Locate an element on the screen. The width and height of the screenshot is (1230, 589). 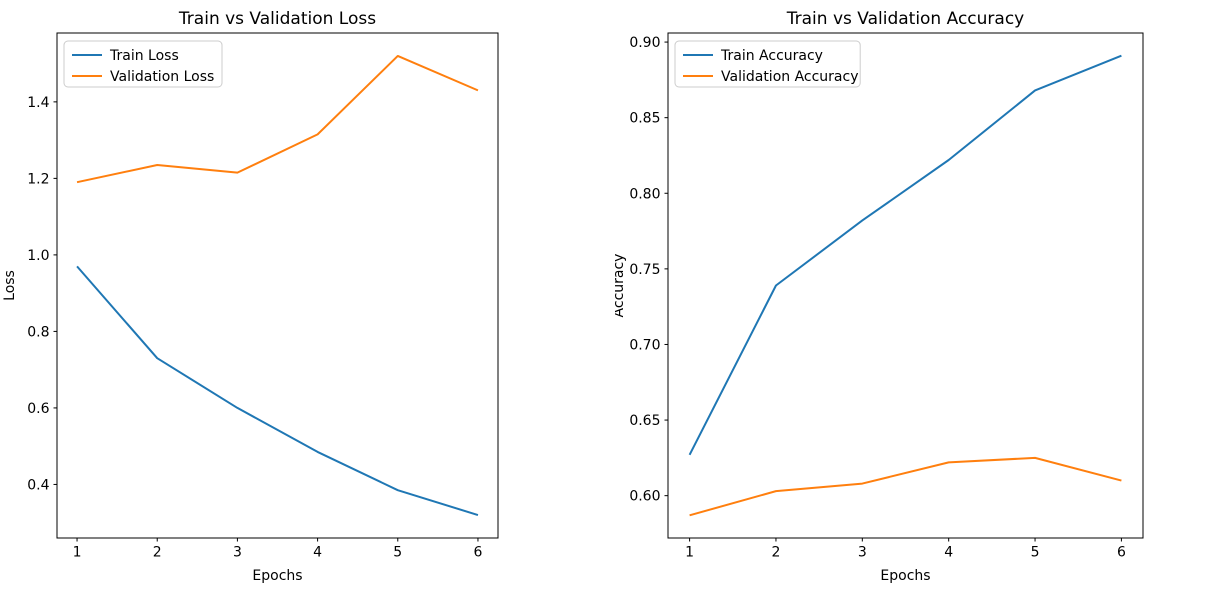
legend-label: Validation Accuracy is located at coordinates (790, 77).